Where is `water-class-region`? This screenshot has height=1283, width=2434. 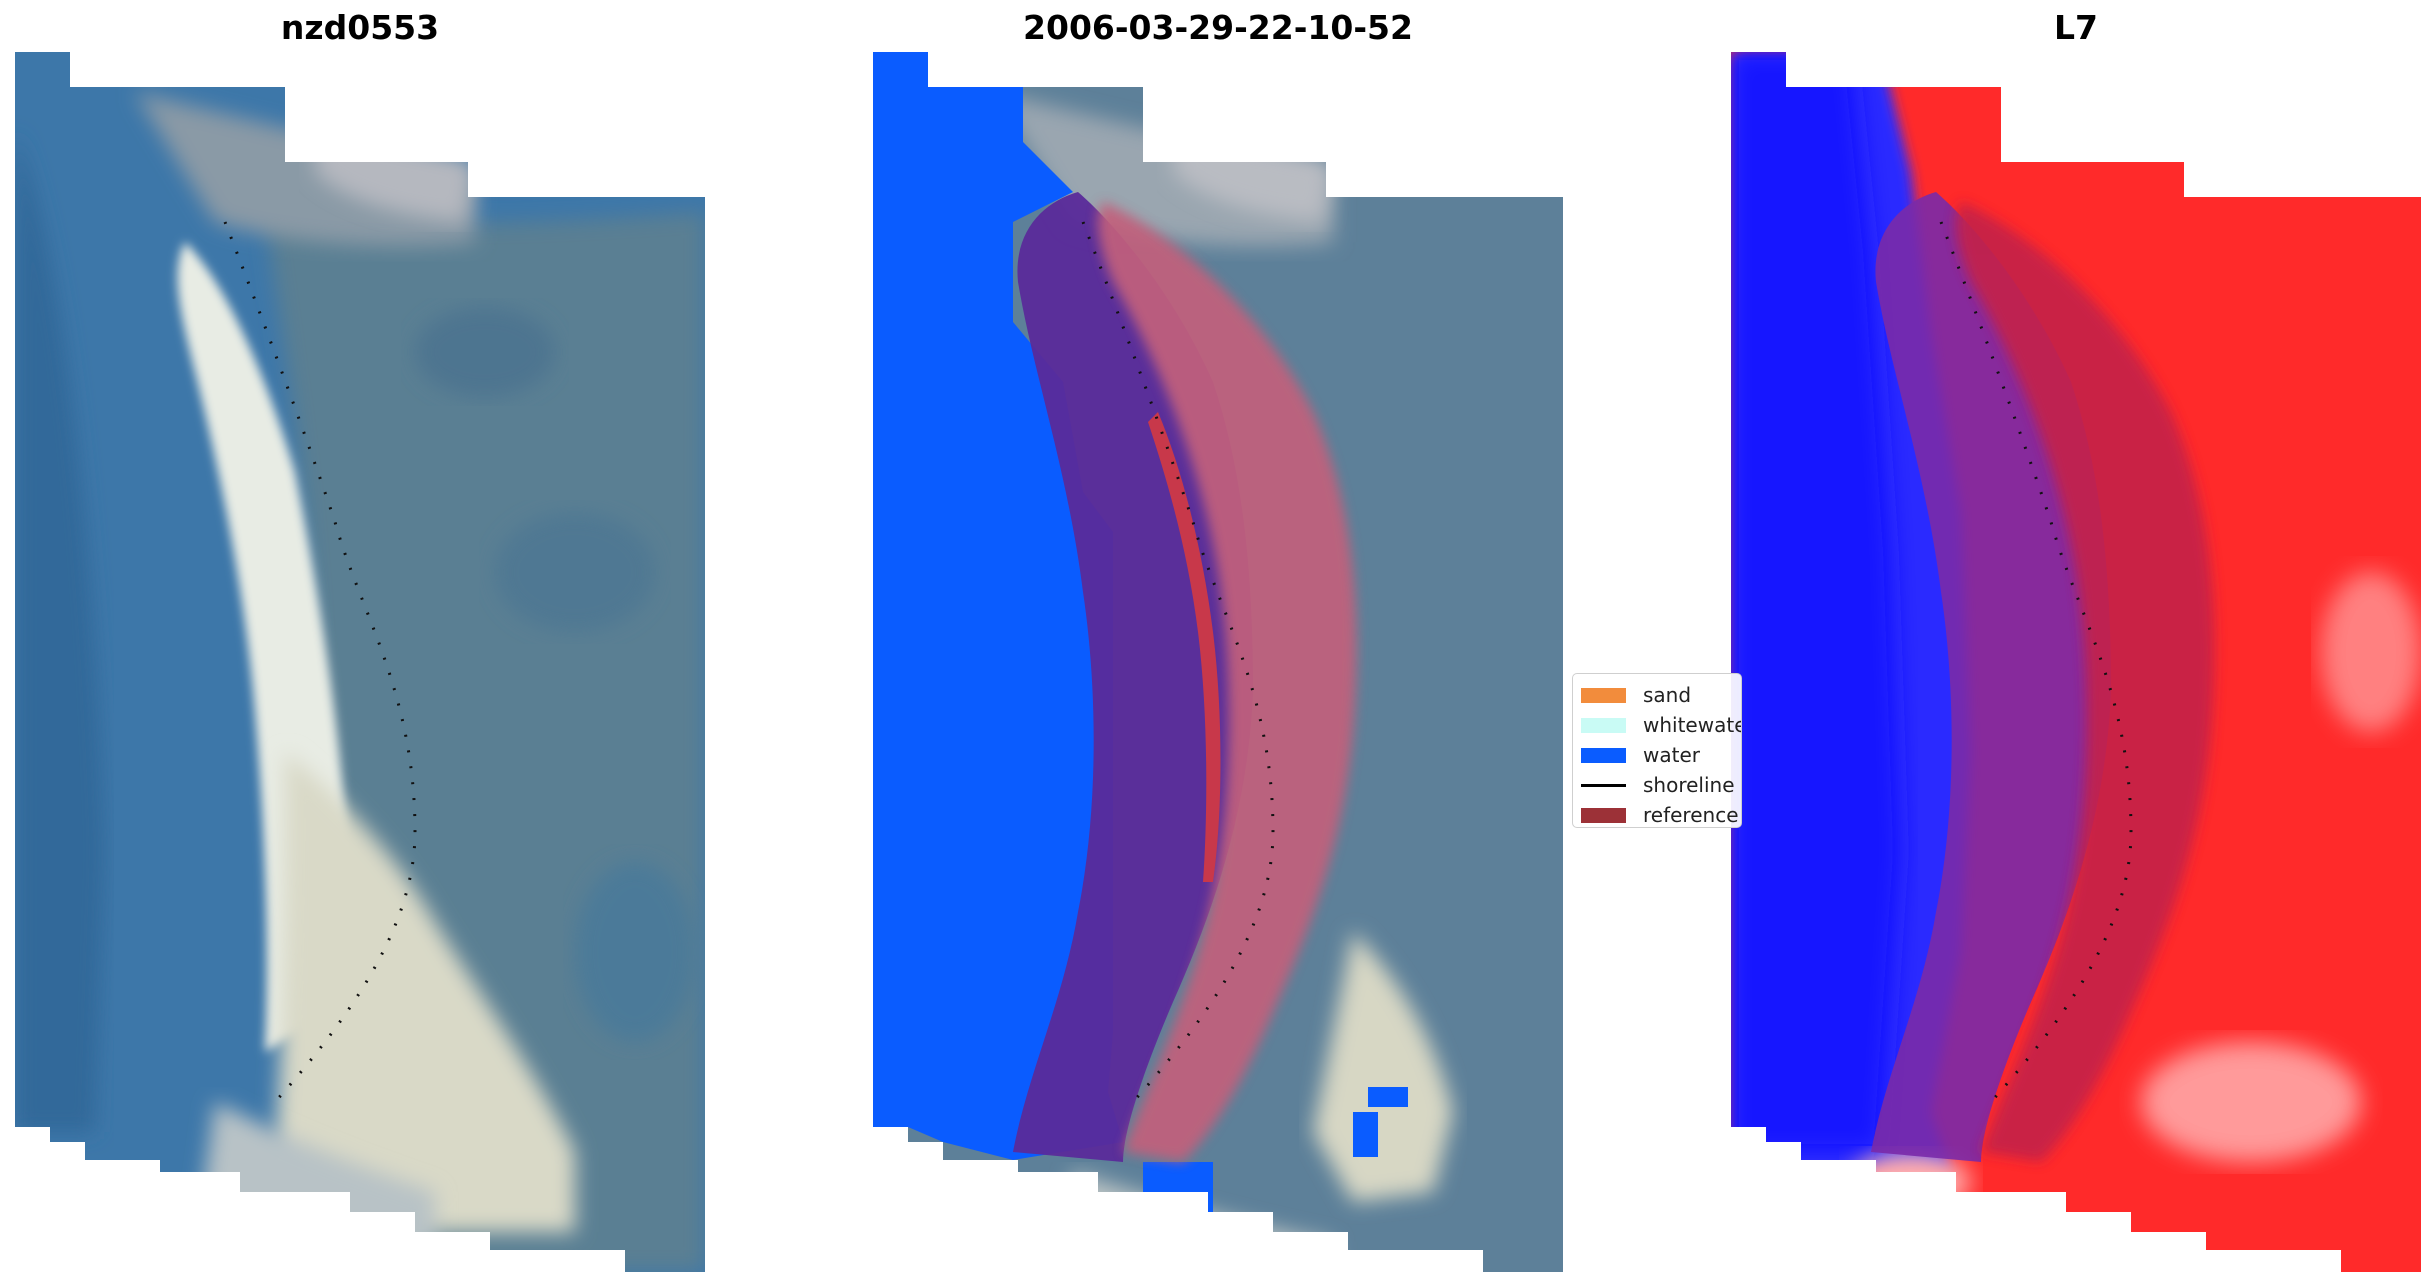 water-class-region is located at coordinates (998, 606).